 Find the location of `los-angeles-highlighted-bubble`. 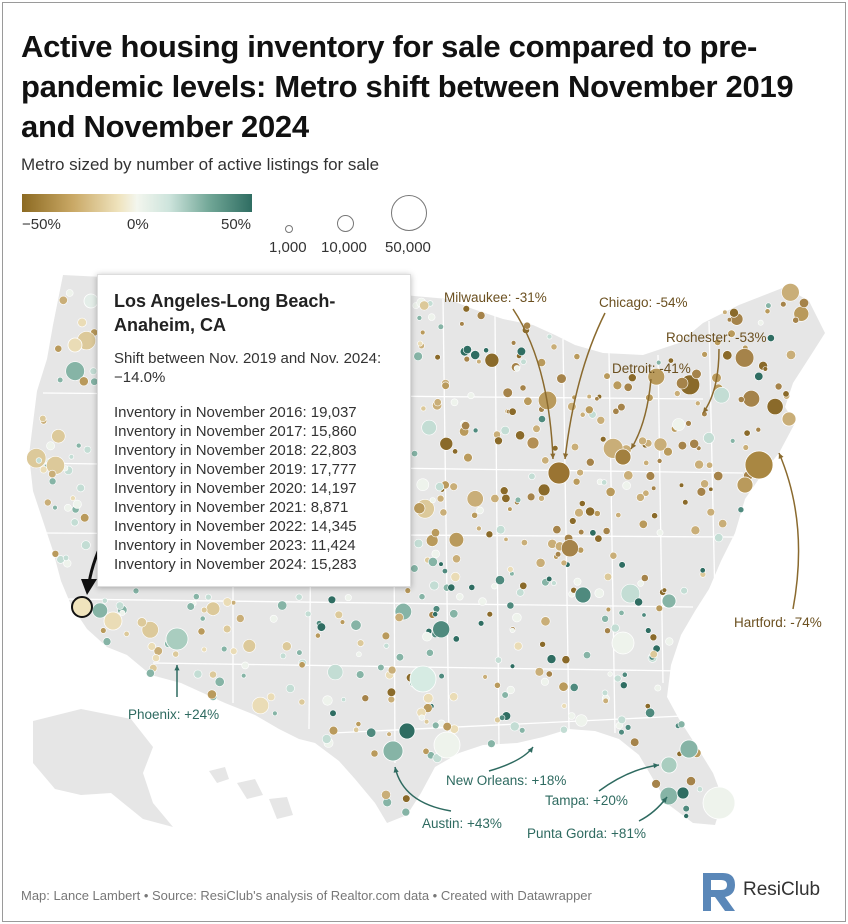

los-angeles-highlighted-bubble is located at coordinates (82, 607).